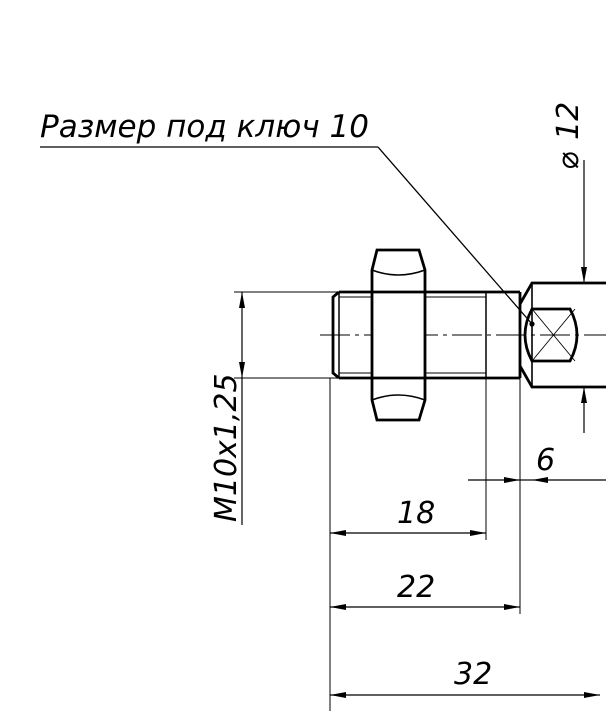 The image size is (606, 711). I want to click on diameter-dimension: ⌀ 12, so click(569, 267).